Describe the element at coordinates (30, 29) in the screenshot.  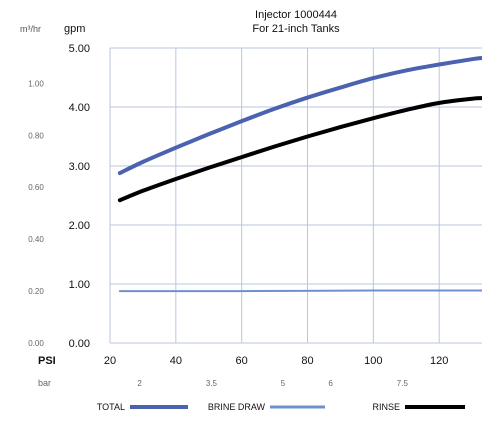
I see `y-unit-metric-label: m³/hr` at that location.